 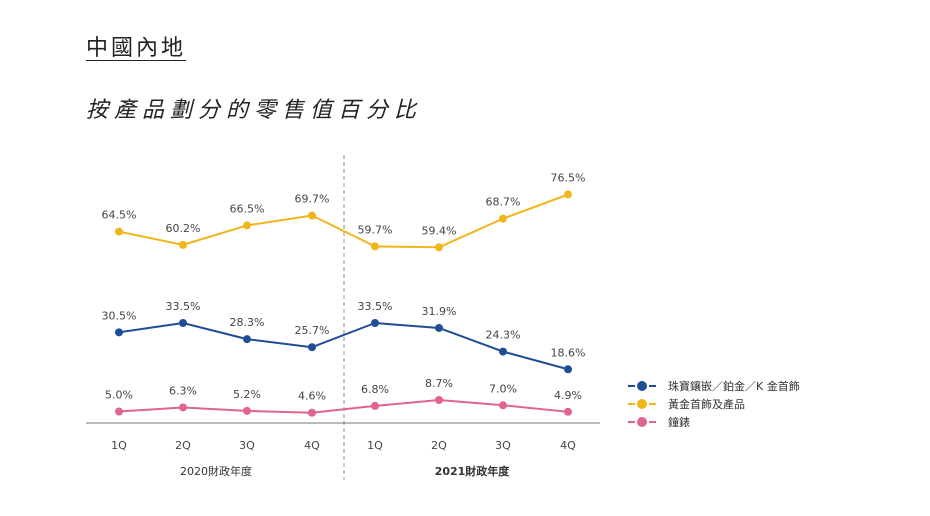 What do you see at coordinates (642, 404) in the screenshot?
I see `legend-marker-gold` at bounding box center [642, 404].